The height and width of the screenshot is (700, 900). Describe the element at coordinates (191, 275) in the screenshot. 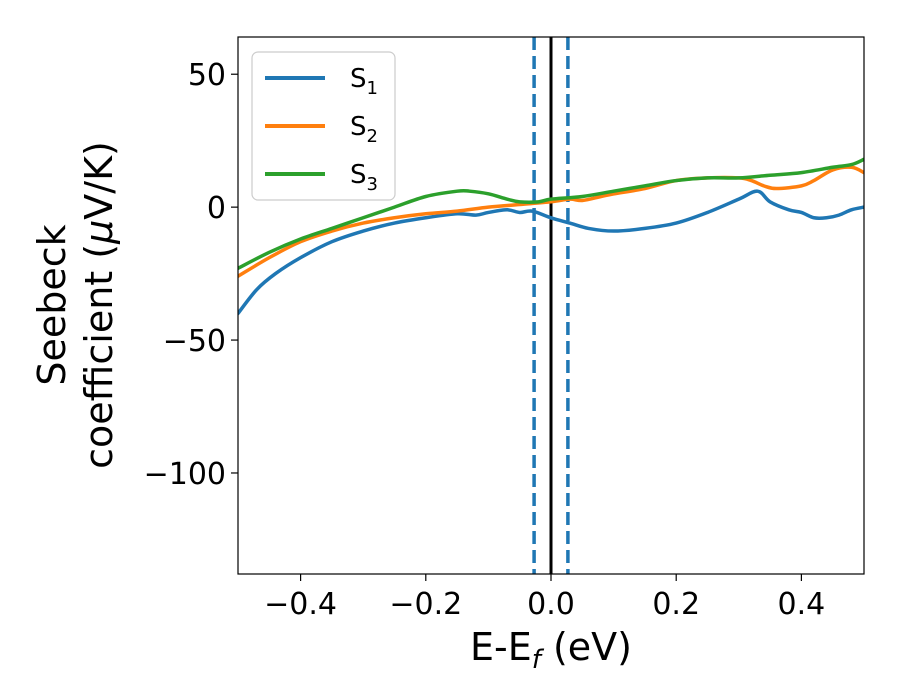

I see `y-axis: 50 0 −50 −100` at that location.